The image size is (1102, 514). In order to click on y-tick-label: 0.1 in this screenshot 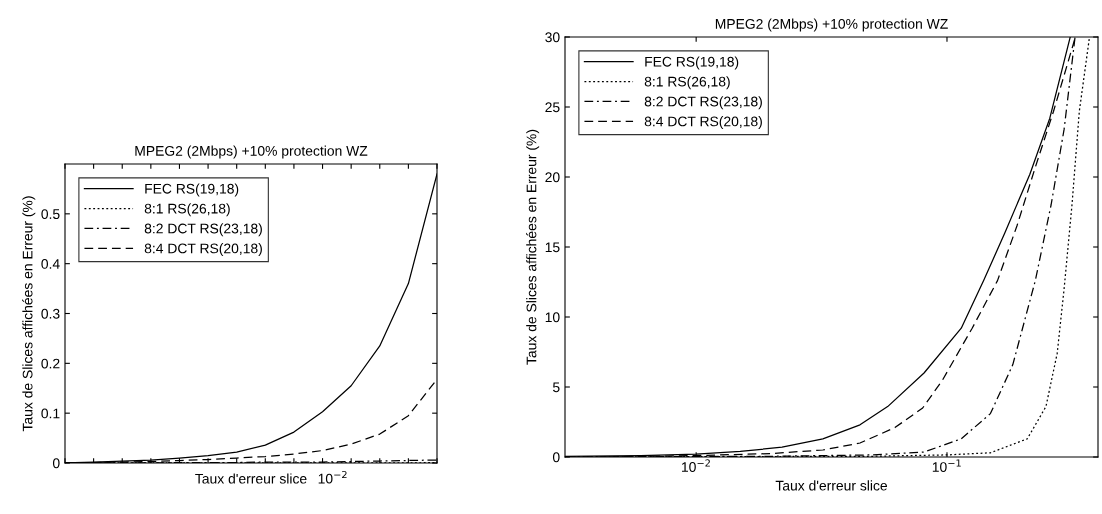, I will do `click(50, 413)`.